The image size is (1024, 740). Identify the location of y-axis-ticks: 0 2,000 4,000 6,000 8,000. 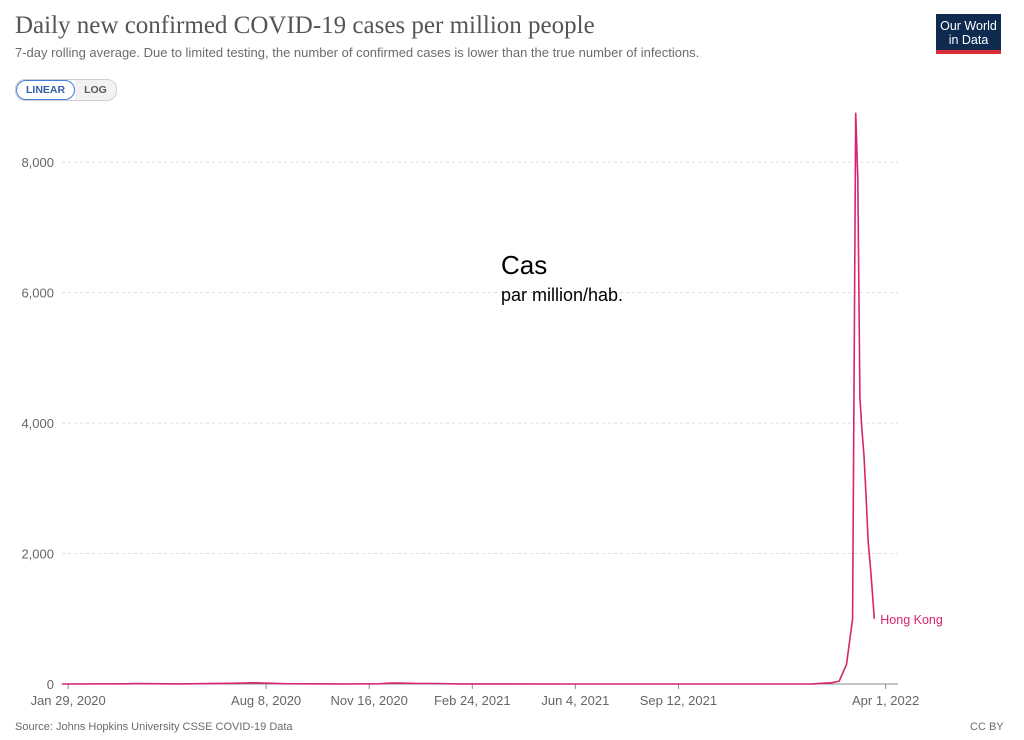
(37, 423).